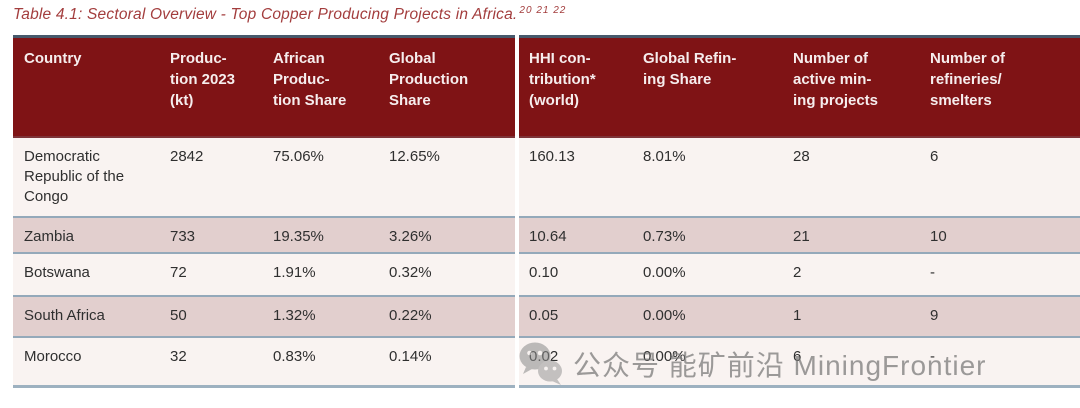  What do you see at coordinates (446, 315) in the screenshot?
I see `cell-global-share: 0.22%` at bounding box center [446, 315].